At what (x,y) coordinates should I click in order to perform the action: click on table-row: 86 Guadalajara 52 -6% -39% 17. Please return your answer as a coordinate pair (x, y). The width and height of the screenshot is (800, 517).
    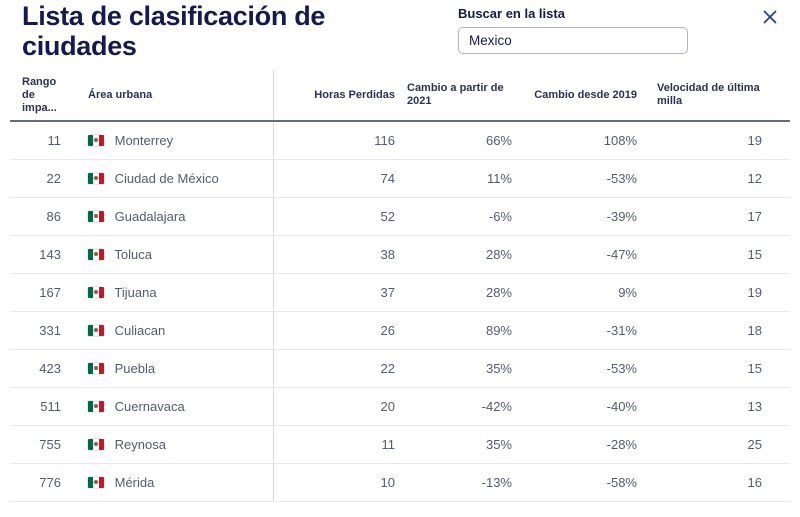
    Looking at the image, I should click on (400, 216).